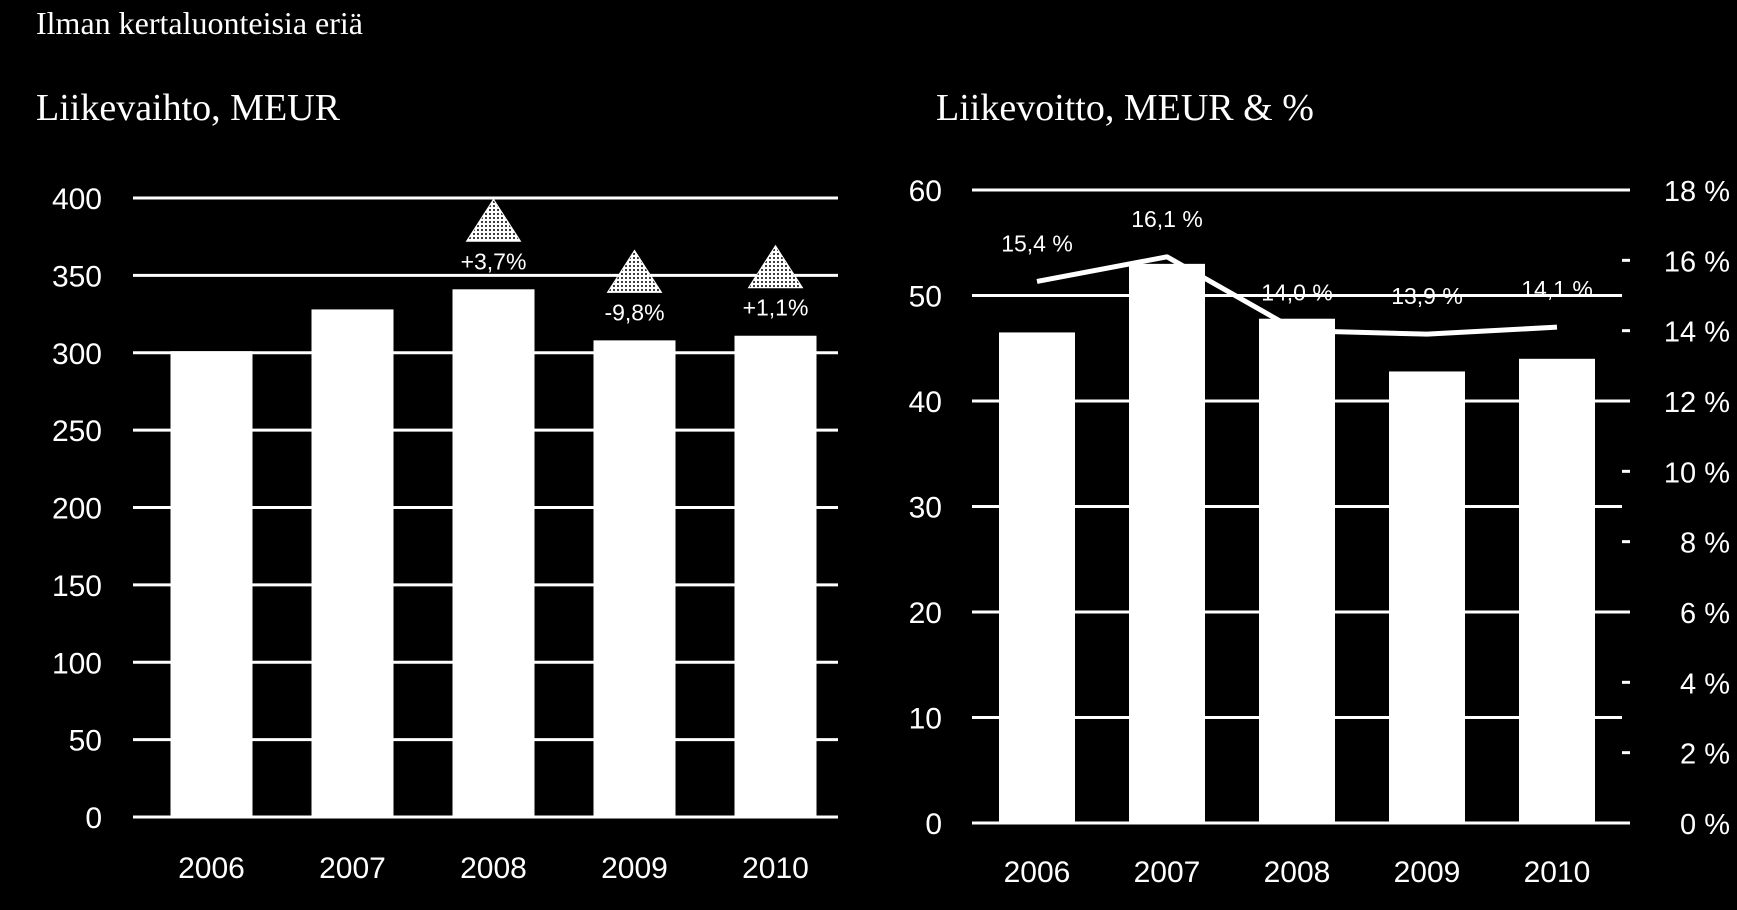 This screenshot has height=910, width=1737. What do you see at coordinates (77, 276) in the screenshot?
I see `y-tick-label: 350` at bounding box center [77, 276].